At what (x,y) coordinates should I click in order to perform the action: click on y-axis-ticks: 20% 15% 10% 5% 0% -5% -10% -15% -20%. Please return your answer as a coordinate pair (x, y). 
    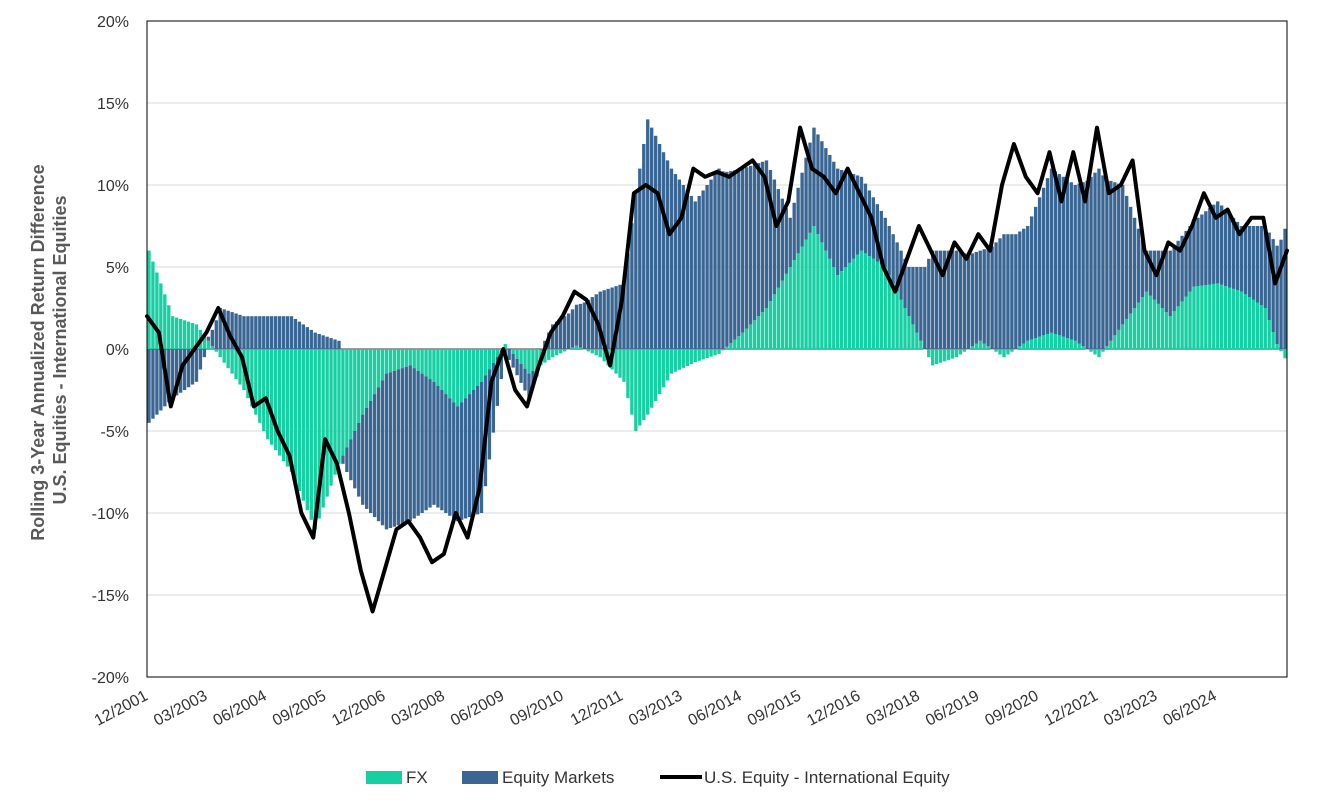
    Looking at the image, I should click on (110, 350).